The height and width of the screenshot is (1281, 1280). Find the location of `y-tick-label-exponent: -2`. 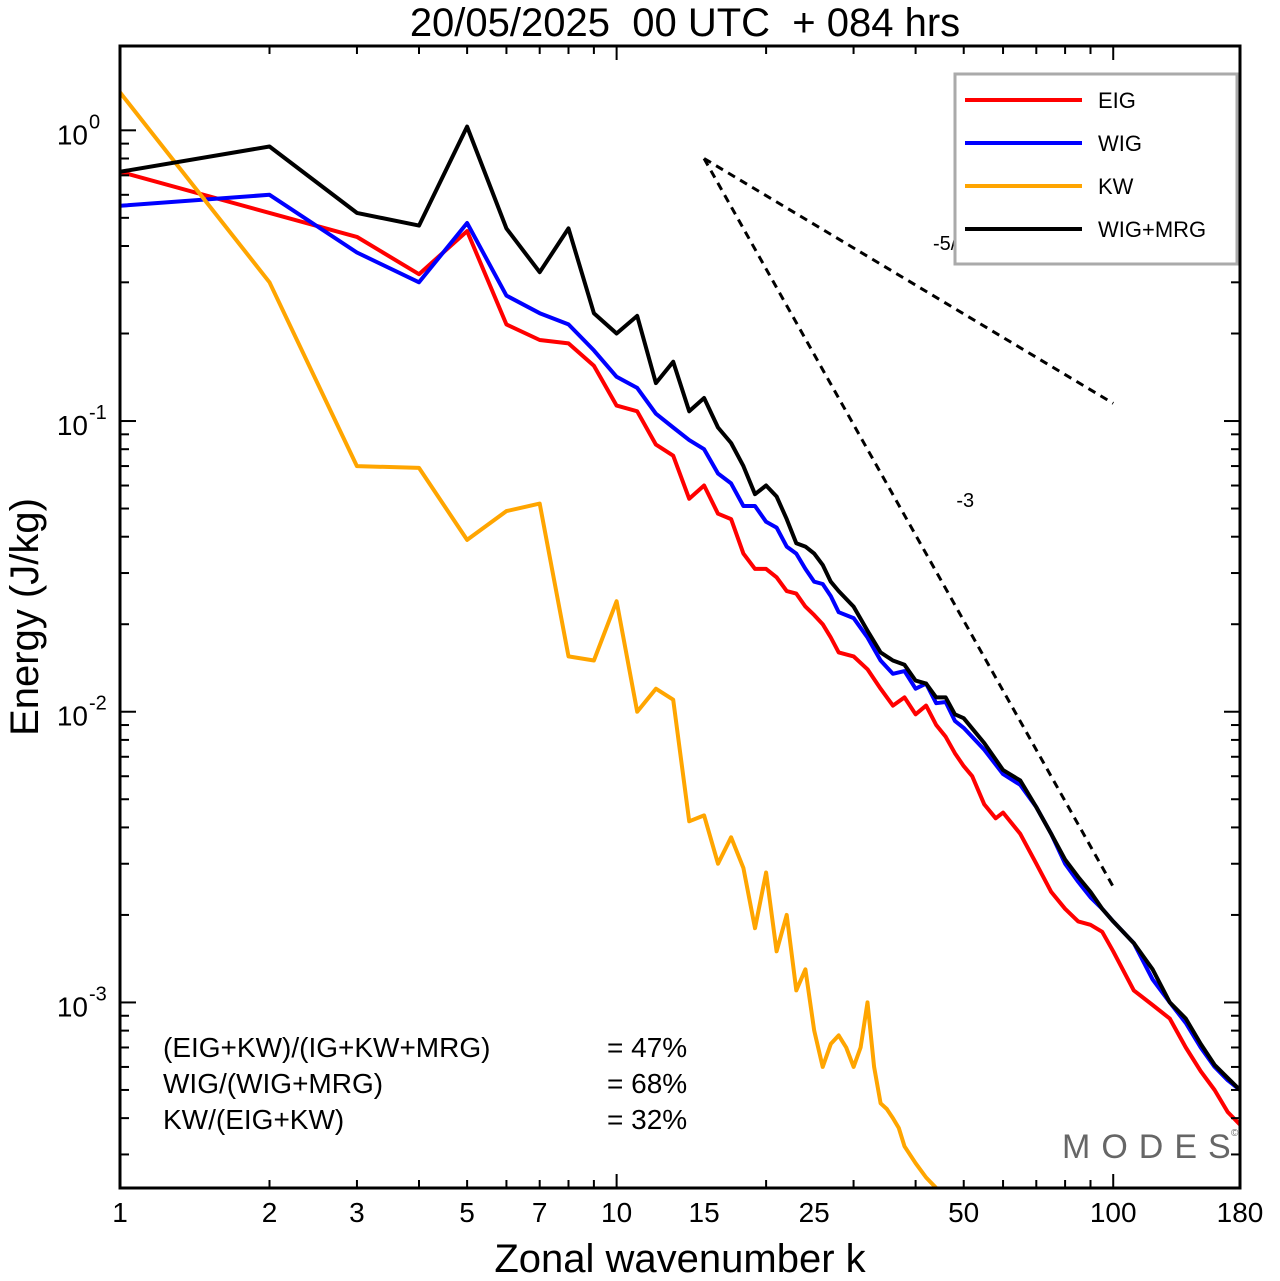

y-tick-label-exponent: -2 is located at coordinates (98, 704).